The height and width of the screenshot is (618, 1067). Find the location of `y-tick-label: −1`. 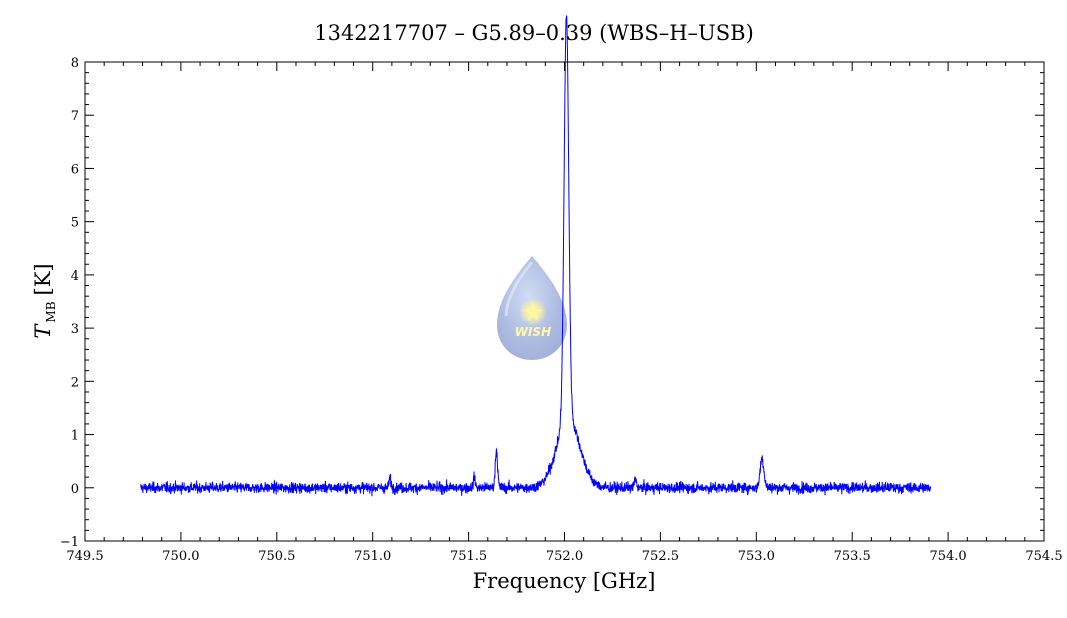

y-tick-label: −1 is located at coordinates (69, 542).